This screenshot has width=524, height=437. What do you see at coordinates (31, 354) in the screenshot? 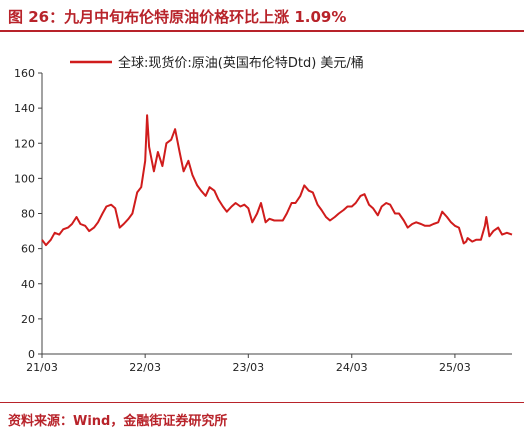
I see `y-tick-label: 0` at bounding box center [31, 354].